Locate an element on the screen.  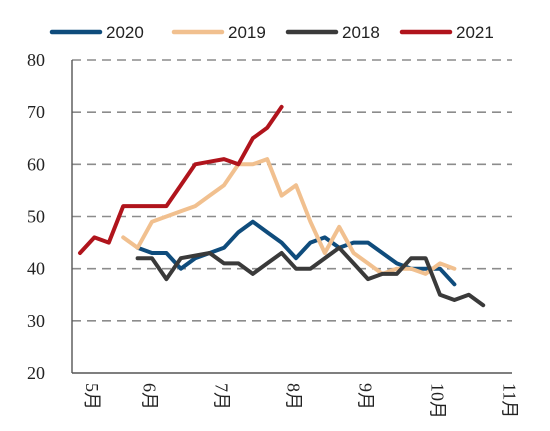
series-line-2018 is located at coordinates (310, 276).